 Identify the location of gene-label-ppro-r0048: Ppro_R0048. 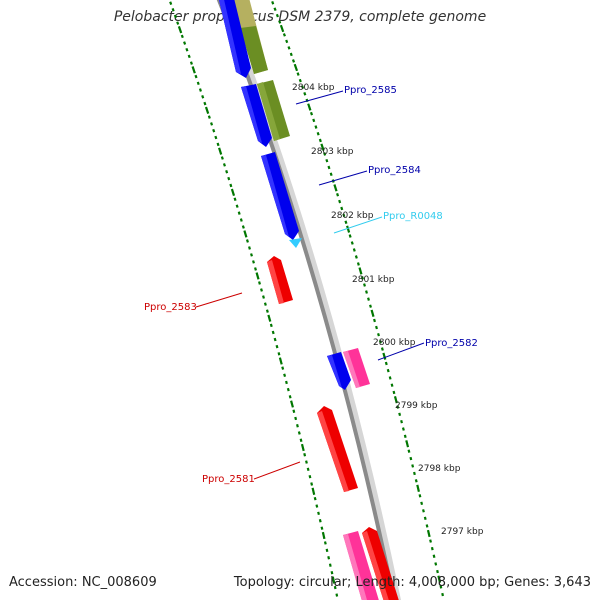
(413, 216).